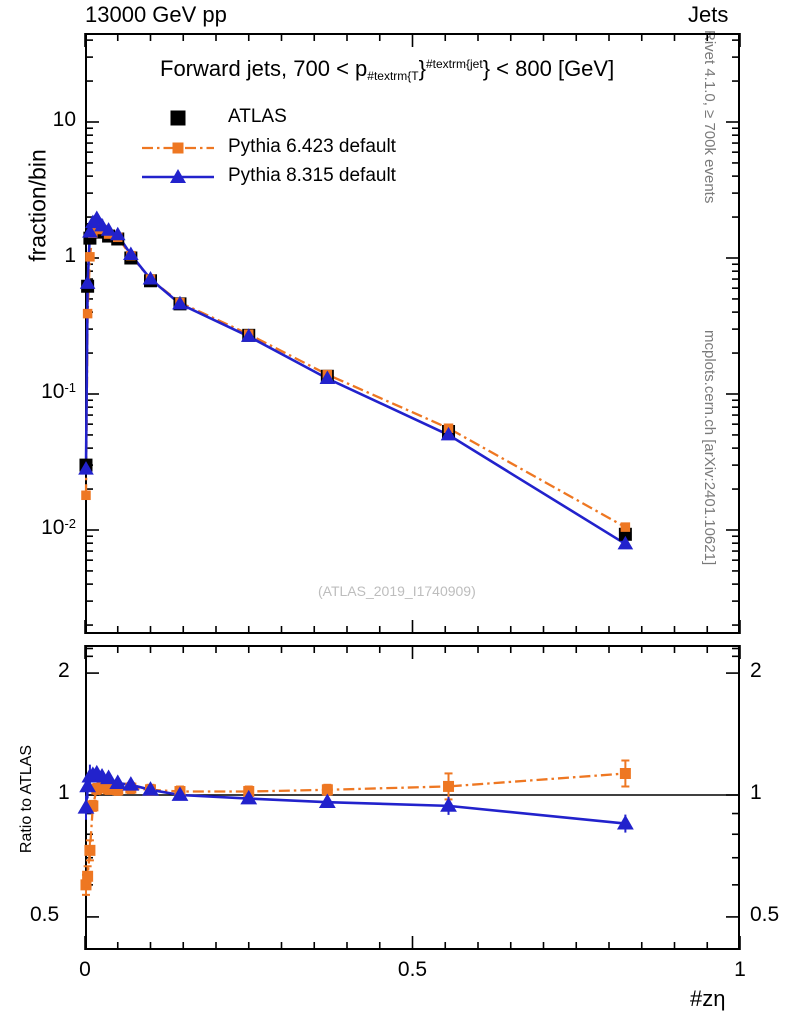  Describe the element at coordinates (765, 914) in the screenshot. I see `y-tick-label-ratio-right-2: 0.5` at that location.